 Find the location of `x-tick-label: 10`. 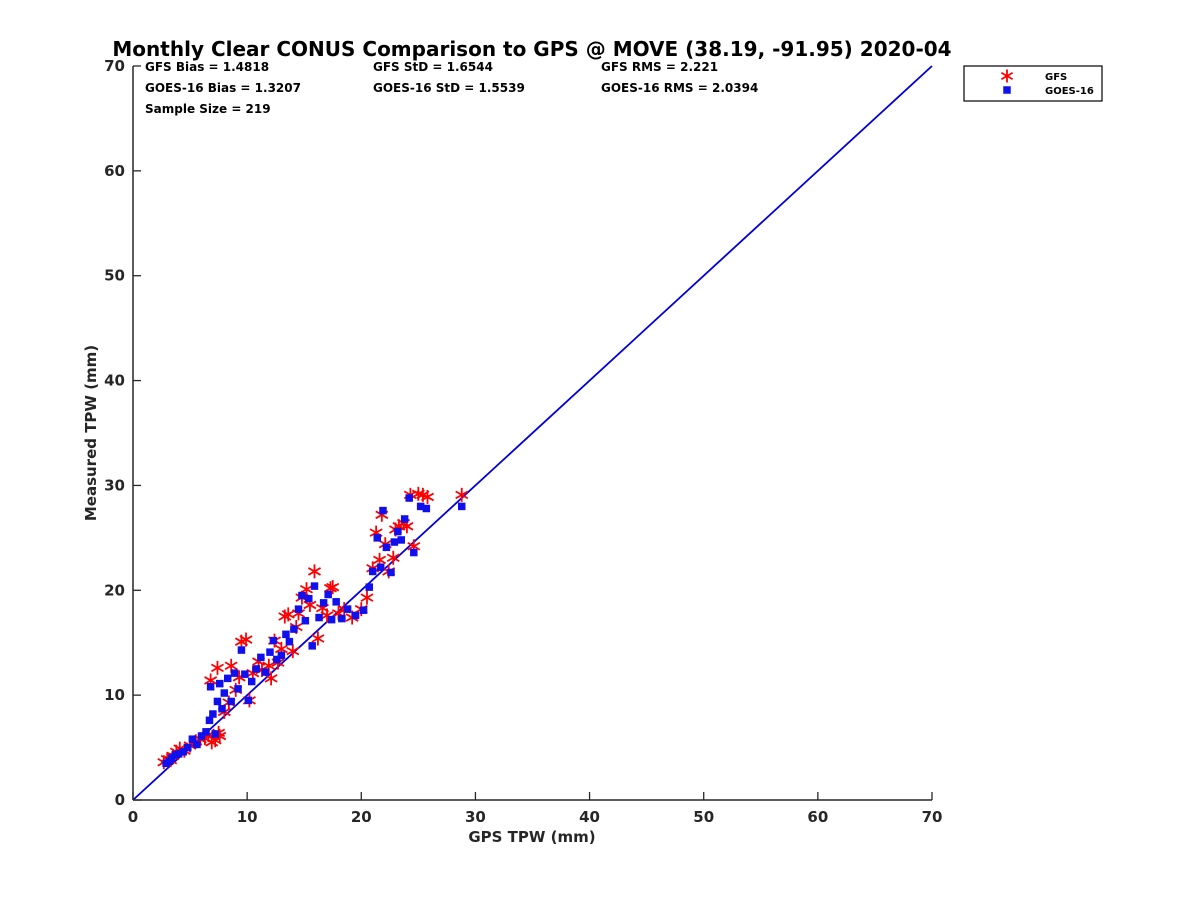

x-tick-label: 10 is located at coordinates (247, 817).